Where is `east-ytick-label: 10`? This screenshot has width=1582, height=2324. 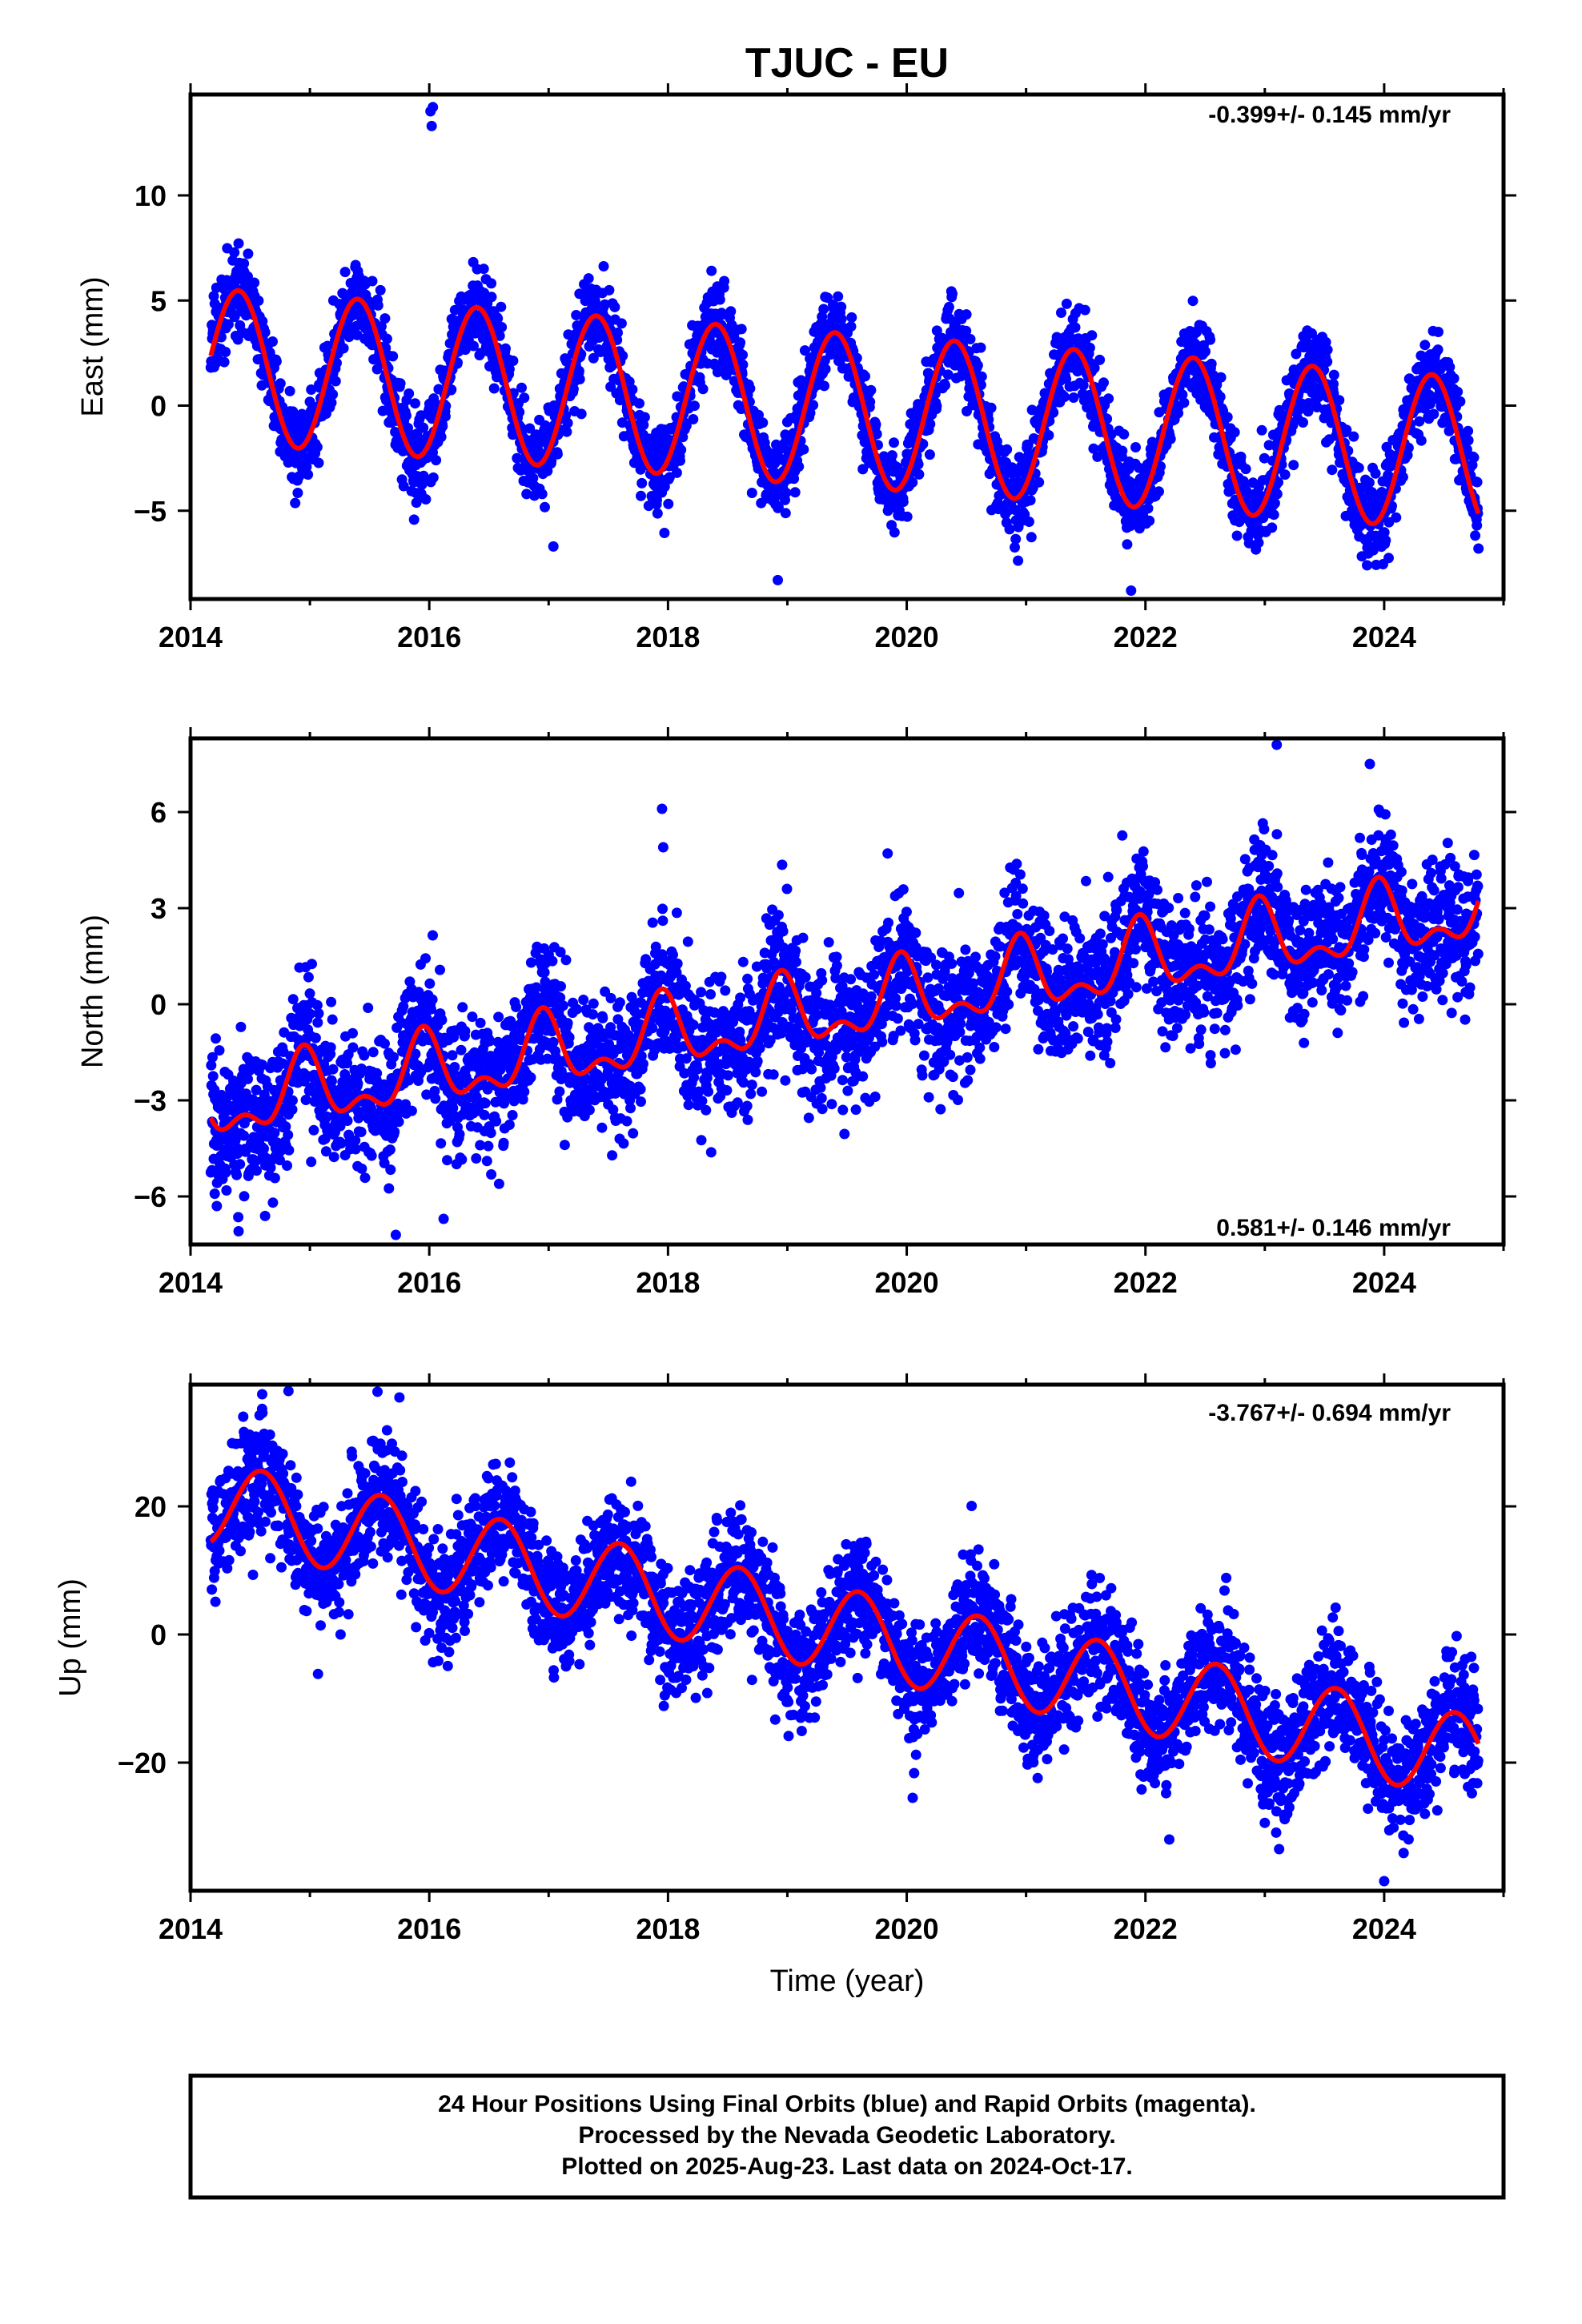 east-ytick-label: 10 is located at coordinates (151, 195).